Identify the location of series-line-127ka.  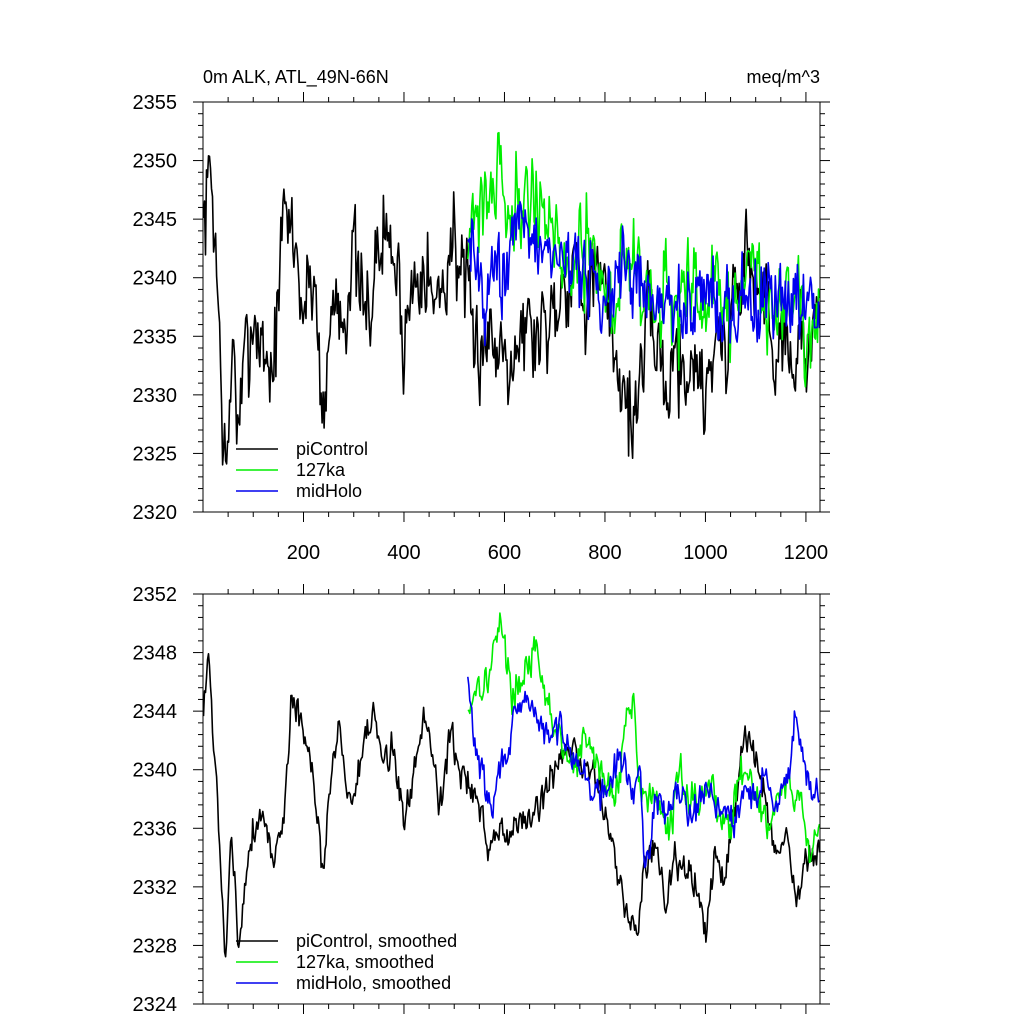
(644, 259).